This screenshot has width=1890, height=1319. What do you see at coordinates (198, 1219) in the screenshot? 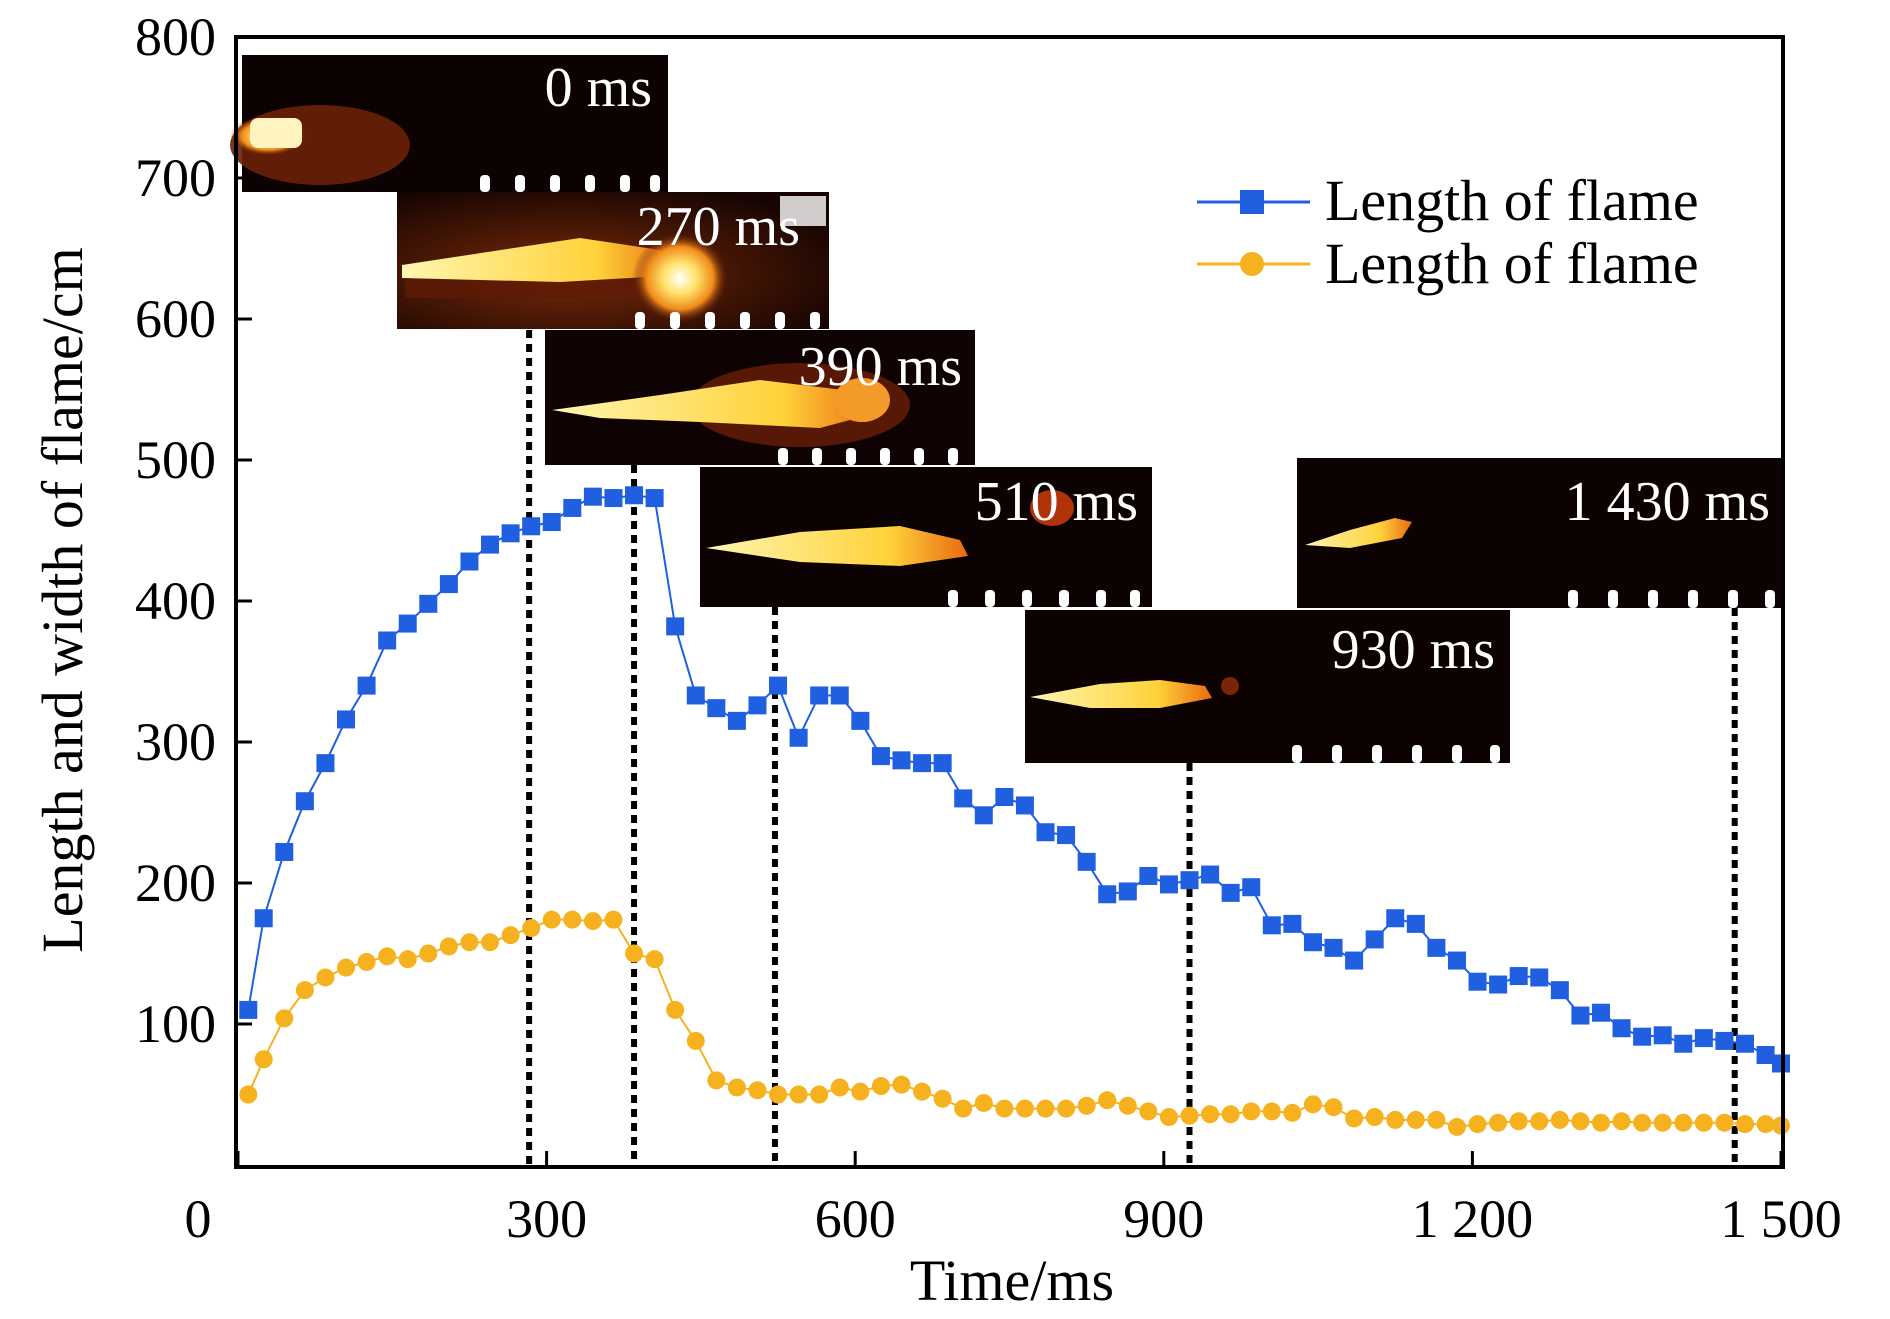
I see `x-tick-label: 0` at bounding box center [198, 1219].